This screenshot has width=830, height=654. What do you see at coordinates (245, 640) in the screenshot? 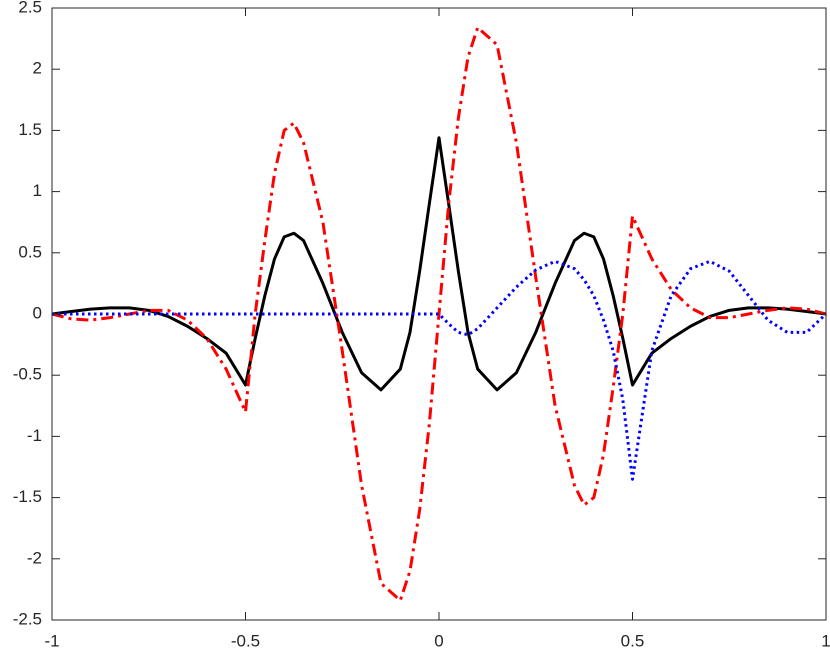
I see `x-tick-label: -0.5` at bounding box center [245, 640].